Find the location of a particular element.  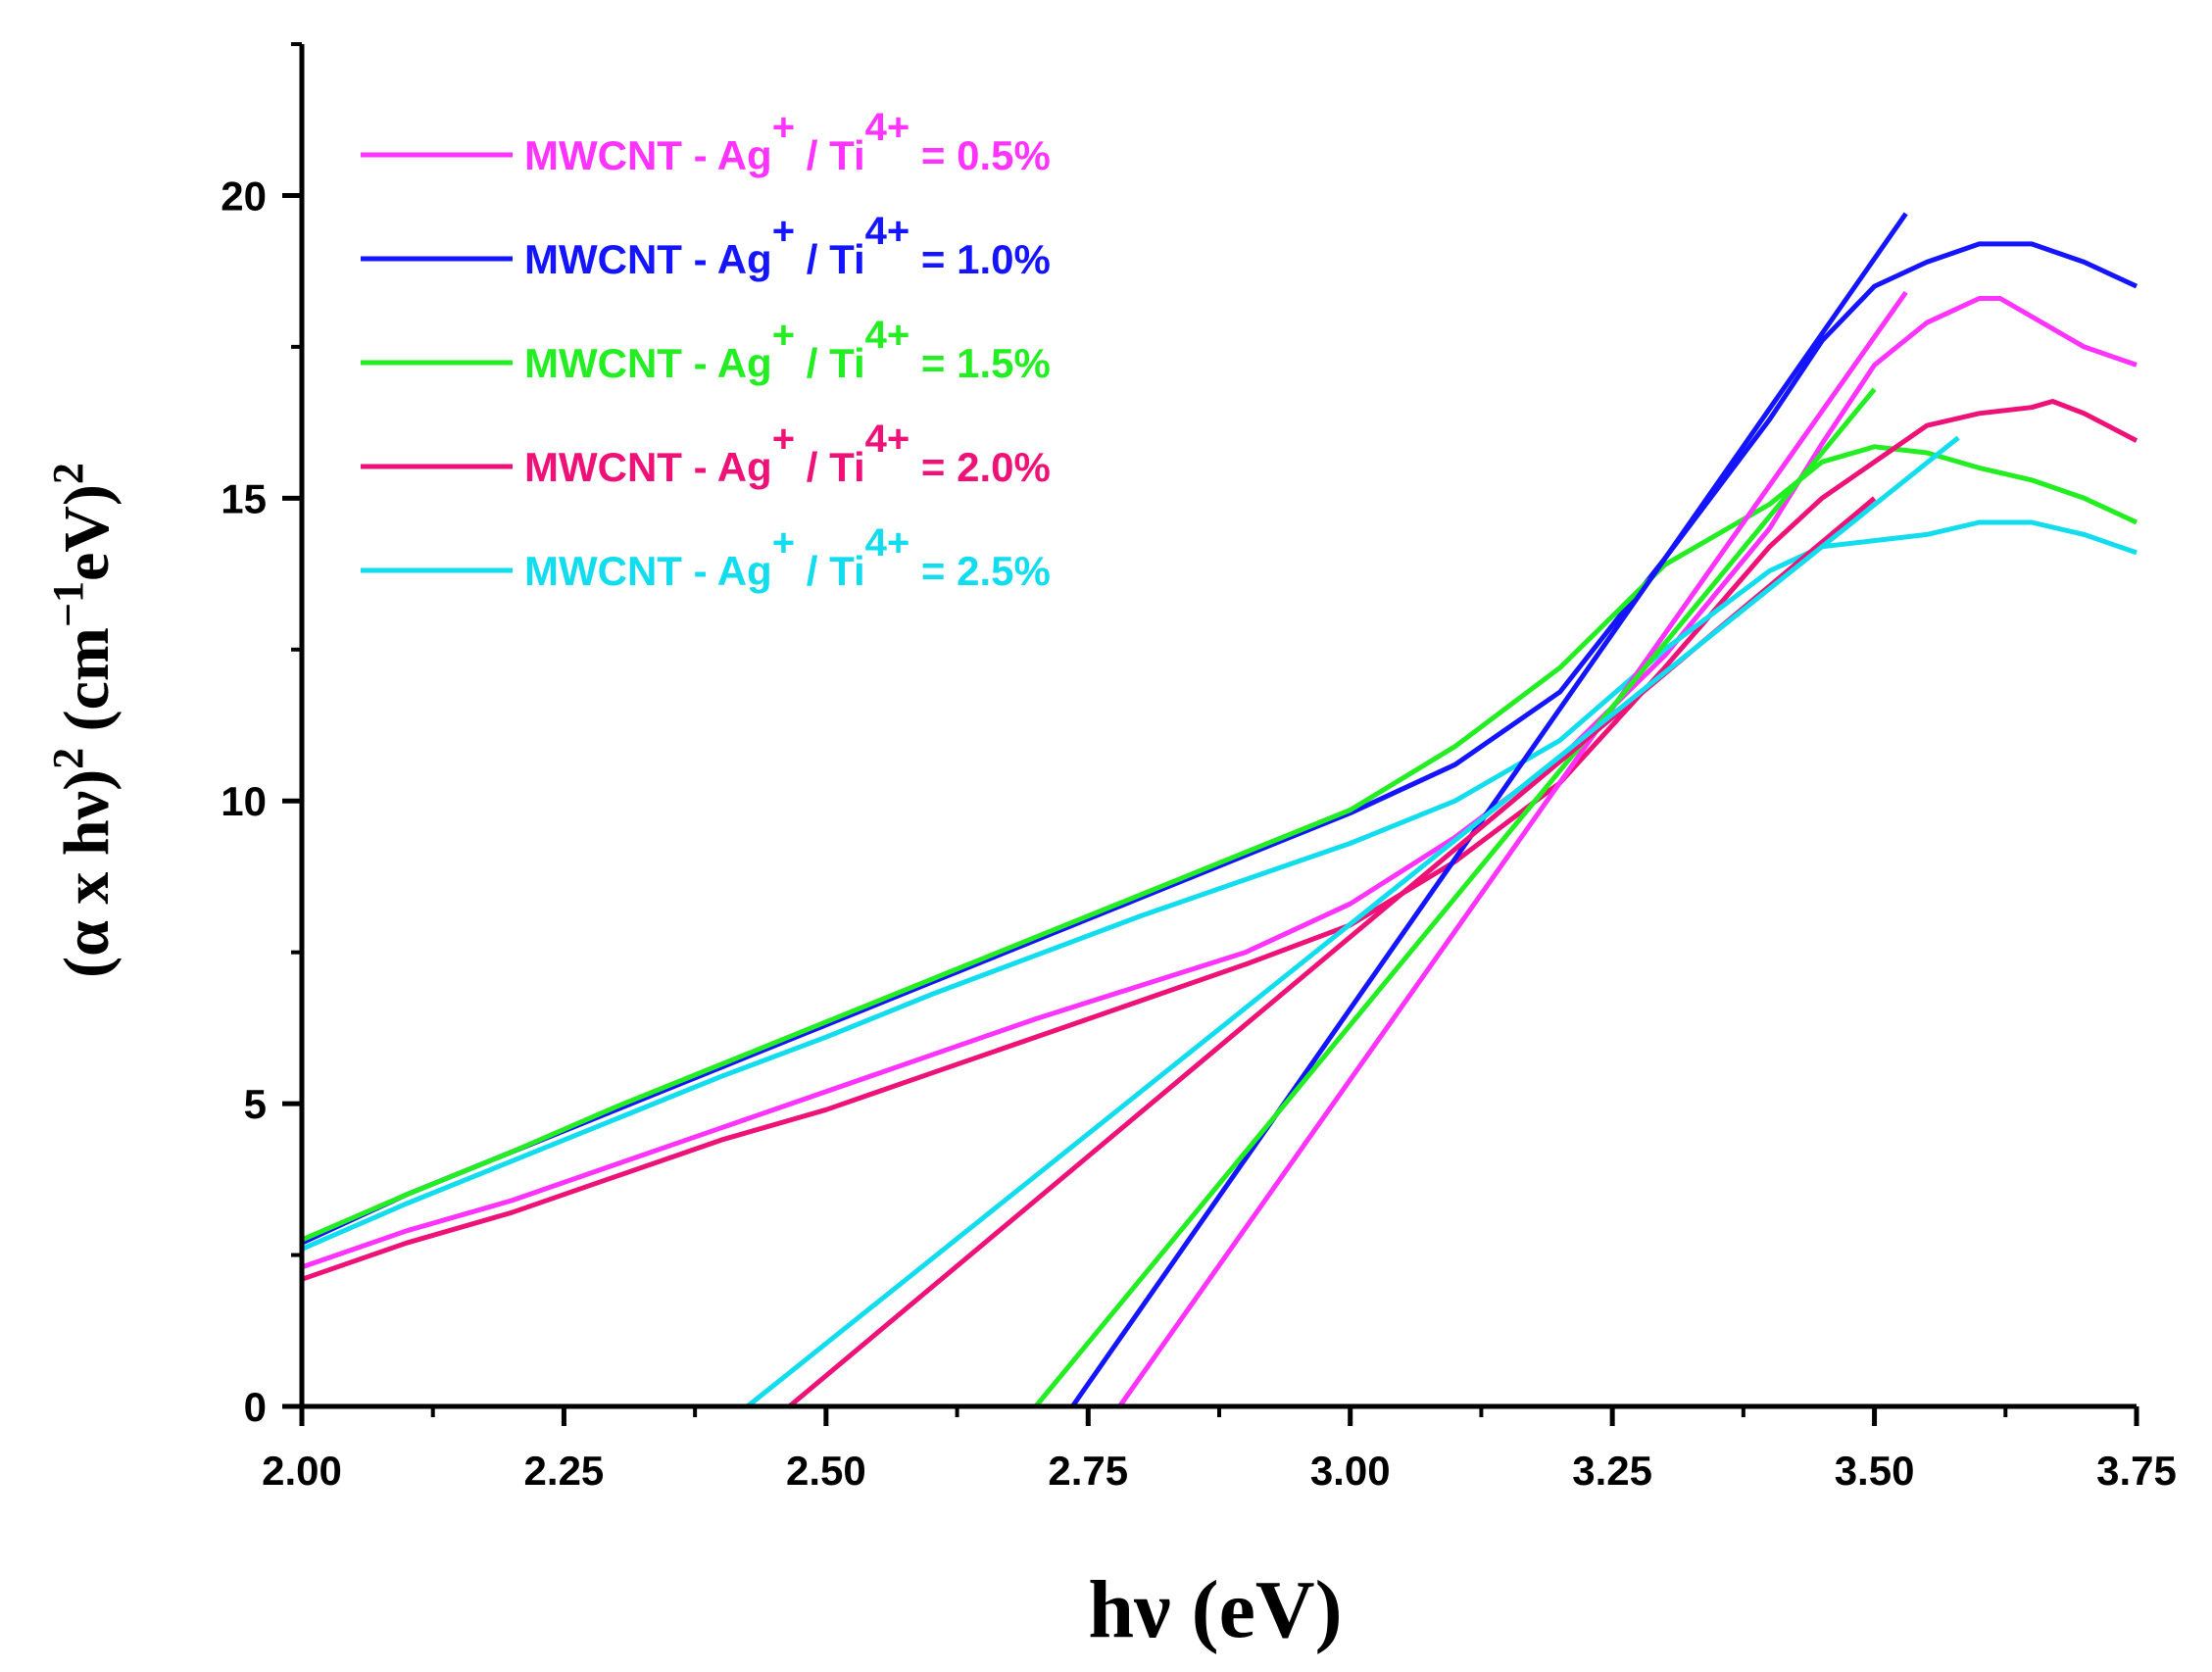

legend-label: MWCNT - Ag+ / Ti4+ = 1.5% is located at coordinates (787, 350).